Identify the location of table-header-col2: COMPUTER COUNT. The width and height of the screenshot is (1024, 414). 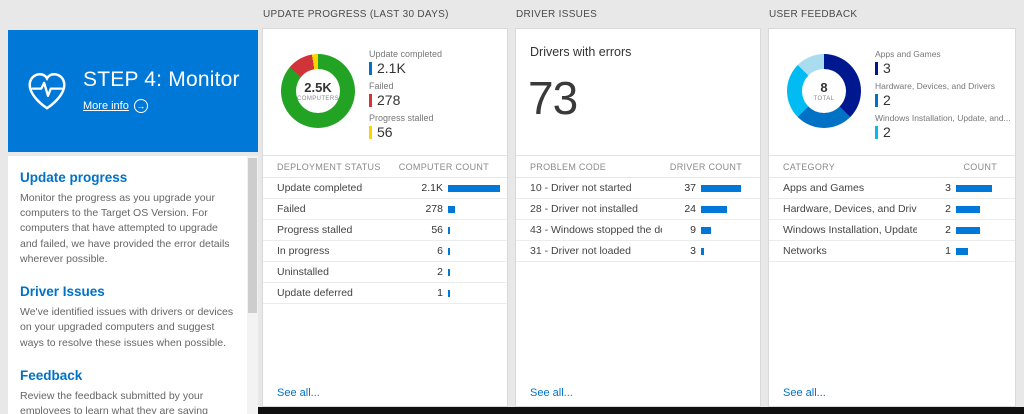
(443, 166).